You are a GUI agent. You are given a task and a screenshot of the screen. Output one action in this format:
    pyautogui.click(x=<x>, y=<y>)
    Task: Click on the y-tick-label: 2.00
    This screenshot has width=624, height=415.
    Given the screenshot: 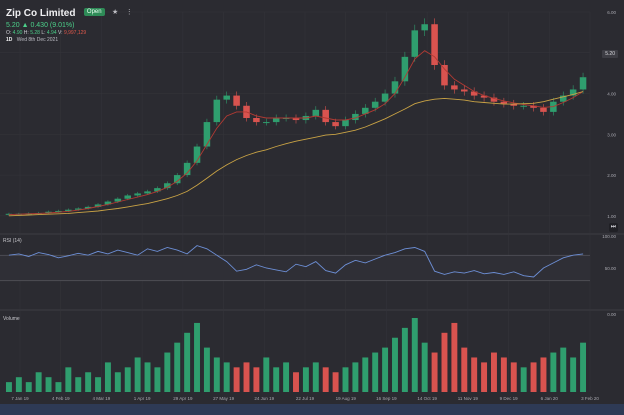 What is the action you would take?
    pyautogui.click(x=611, y=175)
    